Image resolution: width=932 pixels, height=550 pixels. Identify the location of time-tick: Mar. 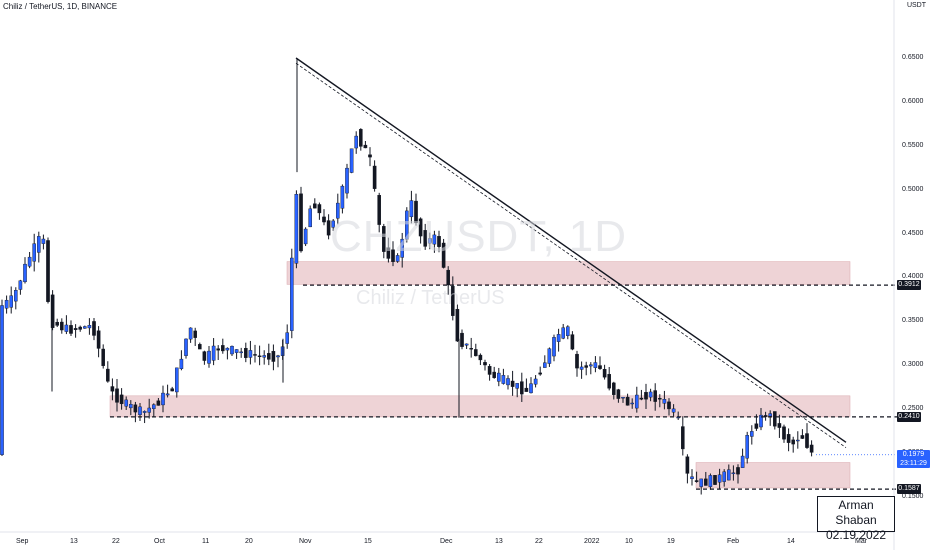
(861, 541).